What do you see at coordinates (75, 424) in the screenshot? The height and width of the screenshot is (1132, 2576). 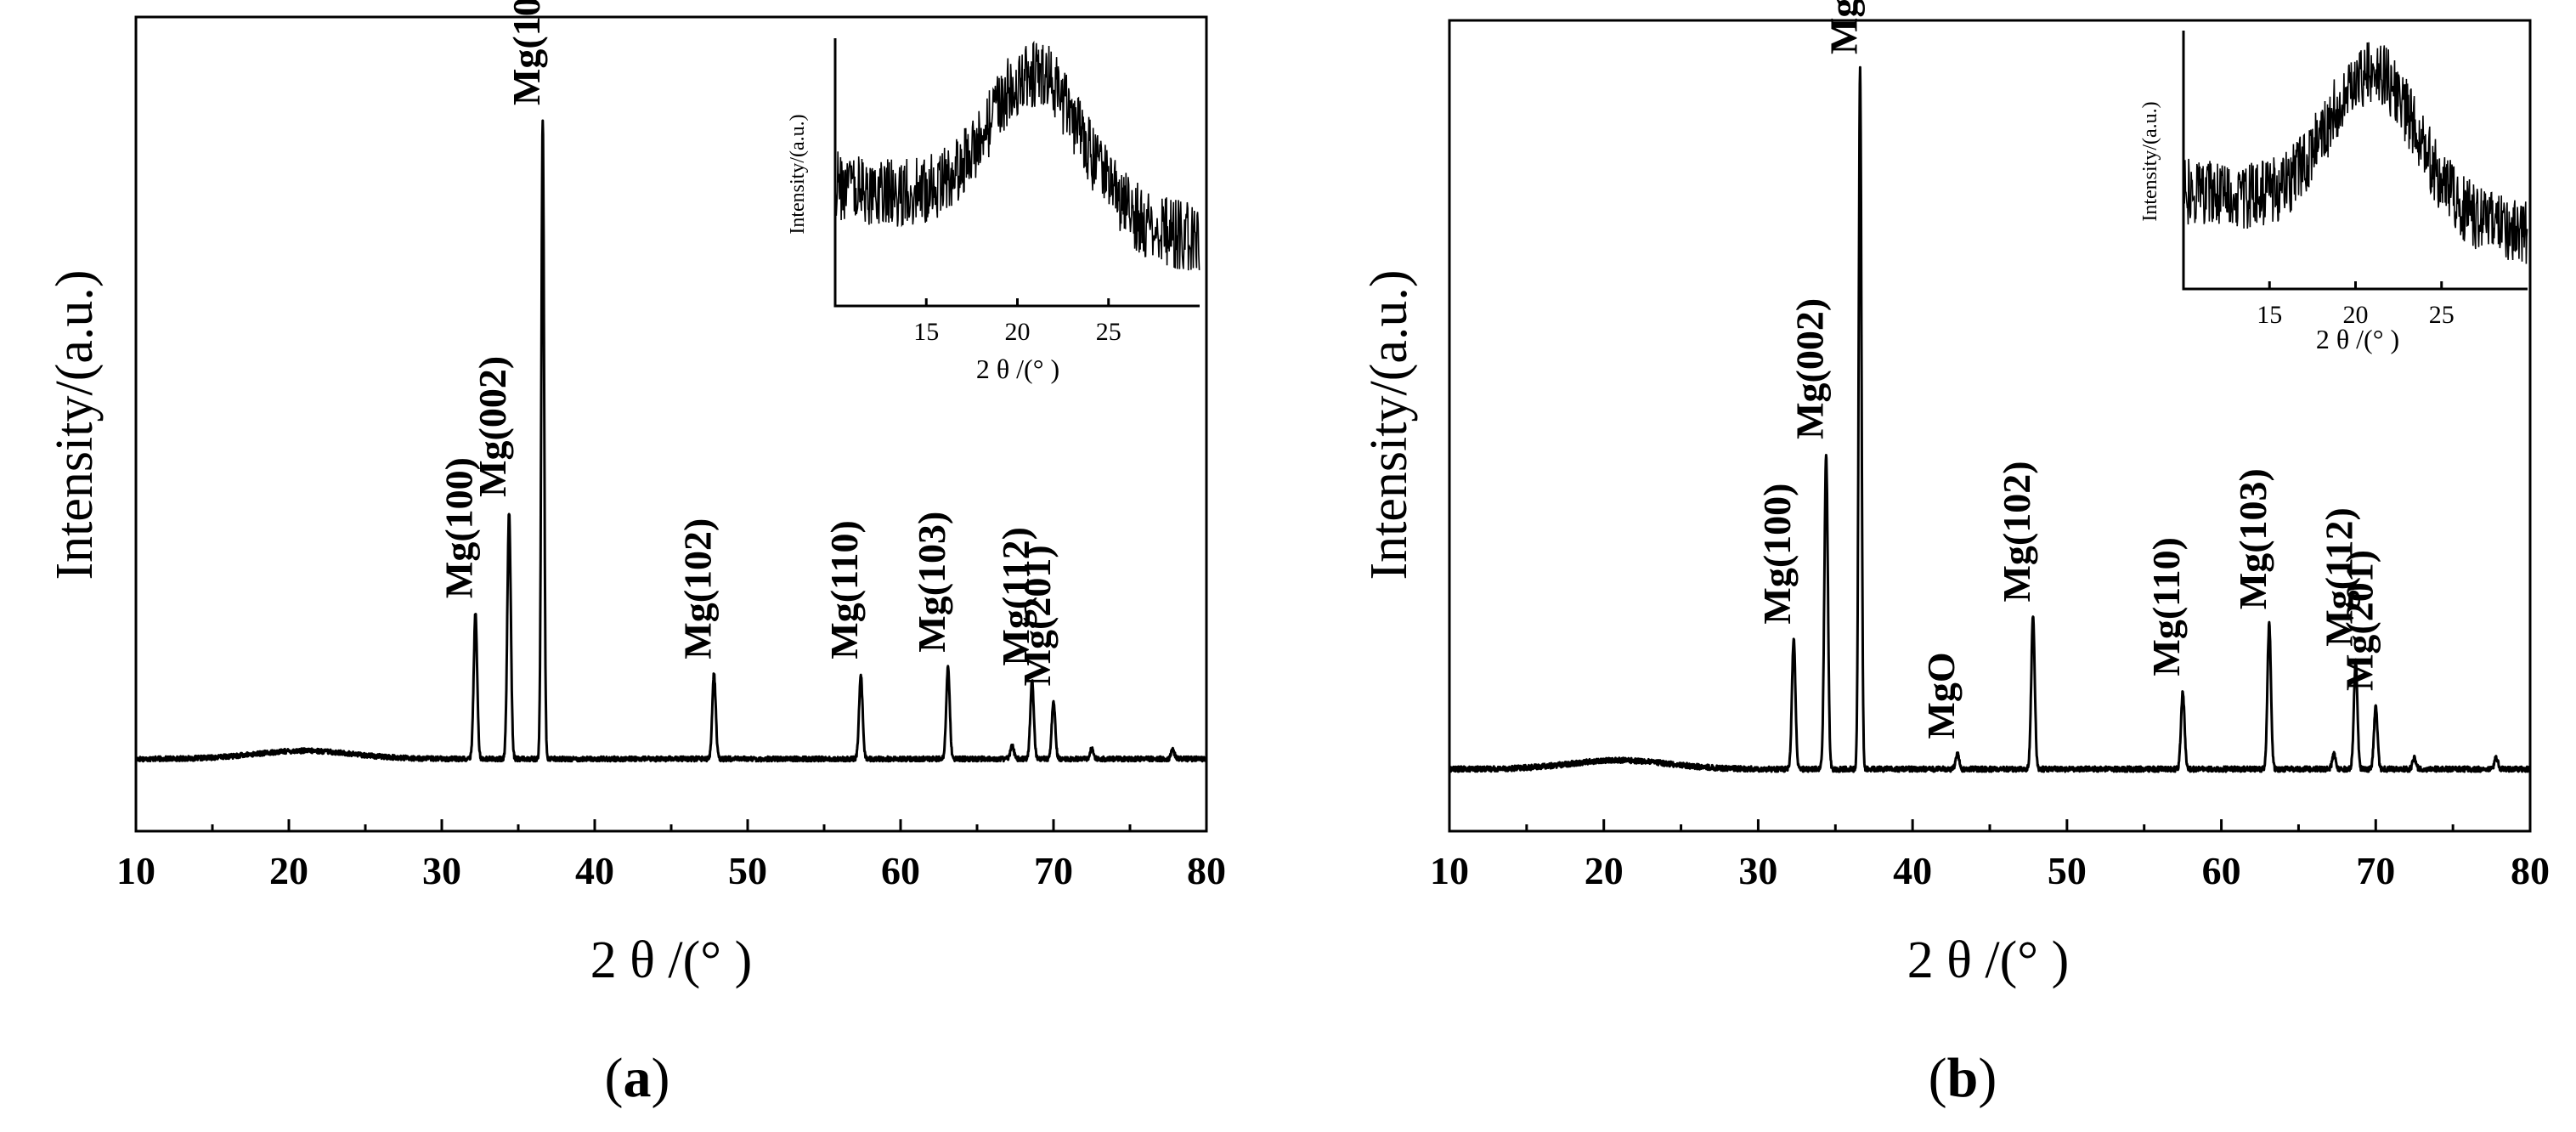 I see `panel-a-y-axis-title: Intensity/(a.u.)` at bounding box center [75, 424].